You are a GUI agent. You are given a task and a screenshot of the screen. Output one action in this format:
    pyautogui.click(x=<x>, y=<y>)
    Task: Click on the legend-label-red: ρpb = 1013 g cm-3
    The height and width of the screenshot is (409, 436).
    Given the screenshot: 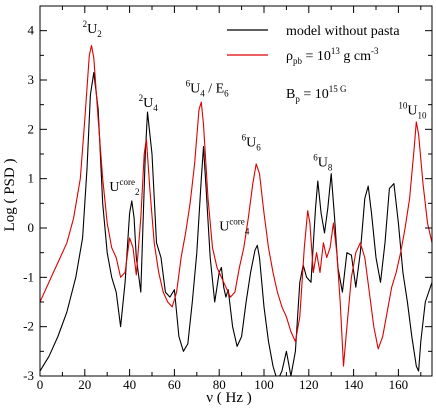 What is the action you would take?
    pyautogui.click(x=332, y=56)
    